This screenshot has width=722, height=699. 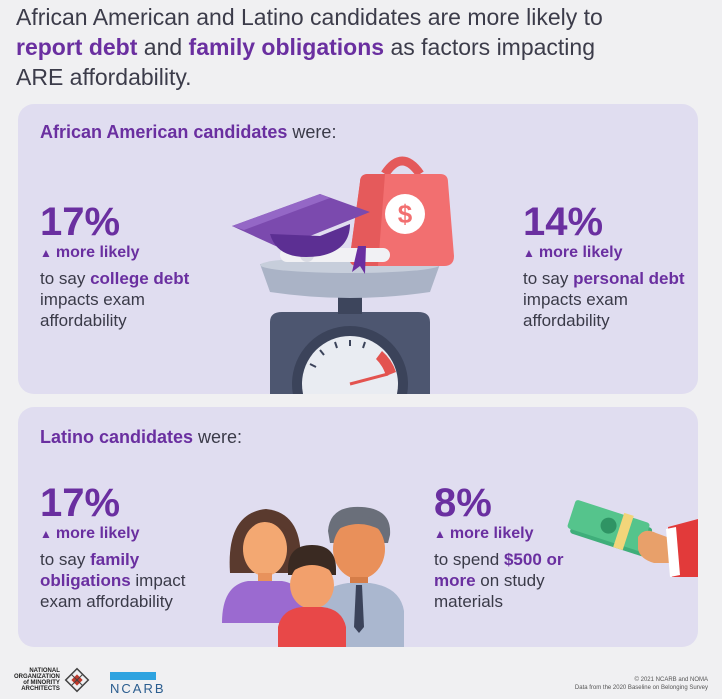 What do you see at coordinates (563, 222) in the screenshot?
I see `stat-percent: 14%` at bounding box center [563, 222].